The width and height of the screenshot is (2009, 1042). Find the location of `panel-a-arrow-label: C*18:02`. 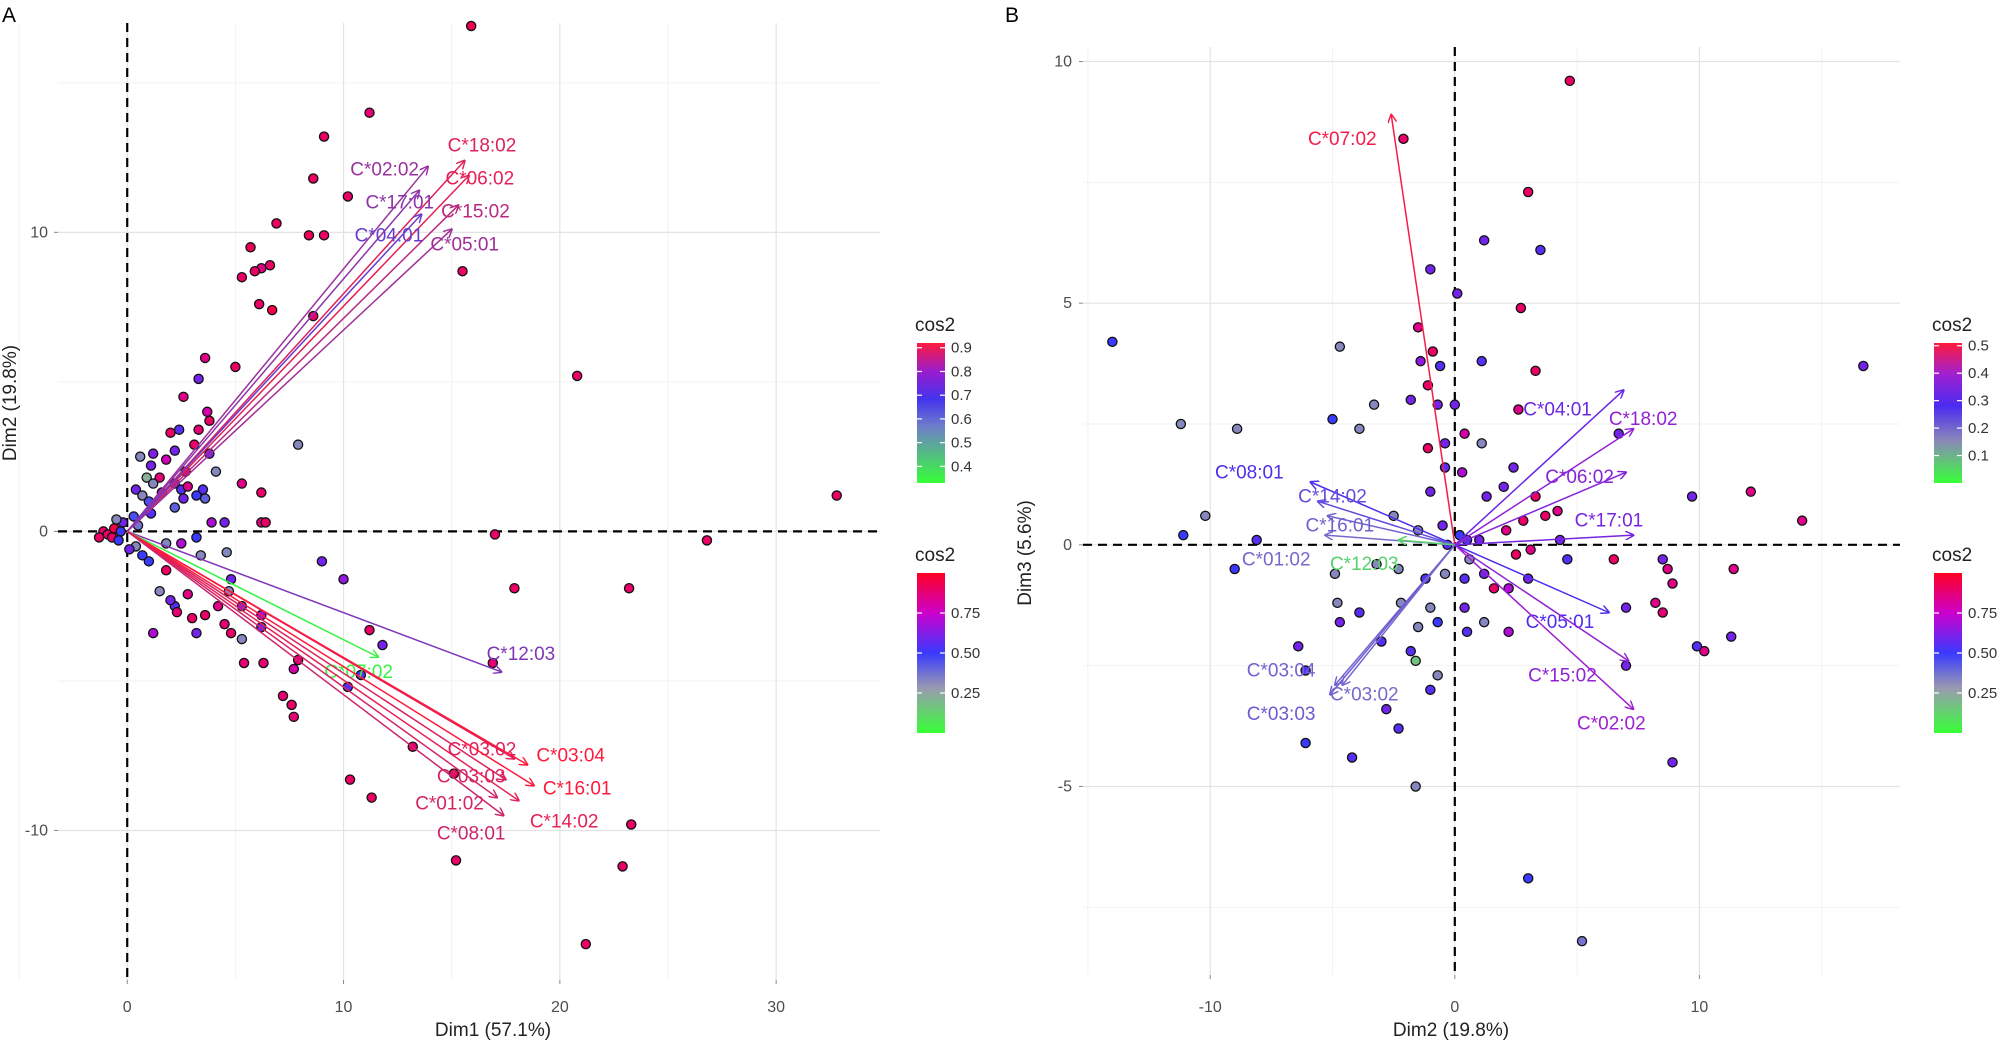

panel-a-arrow-label: C*18:02 is located at coordinates (482, 146).